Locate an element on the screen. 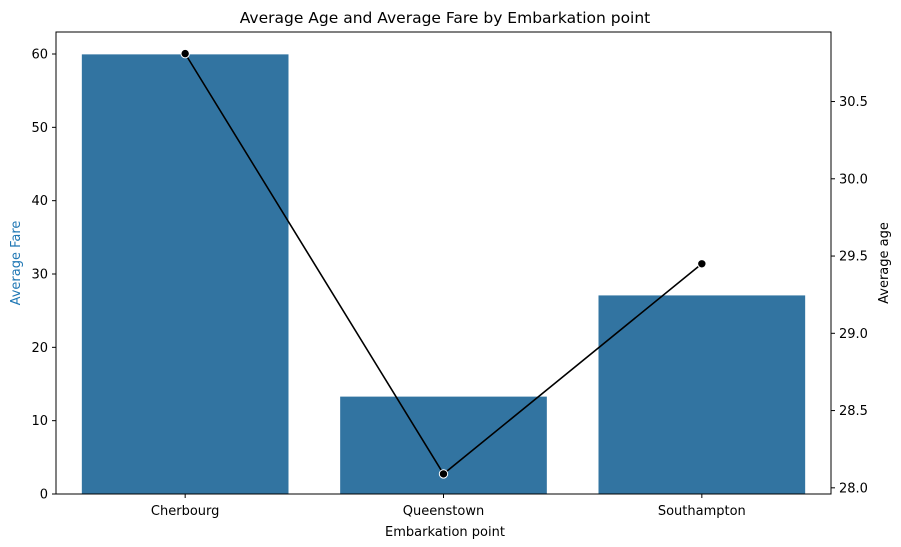  y-tick-label: 20 is located at coordinates (39, 348).